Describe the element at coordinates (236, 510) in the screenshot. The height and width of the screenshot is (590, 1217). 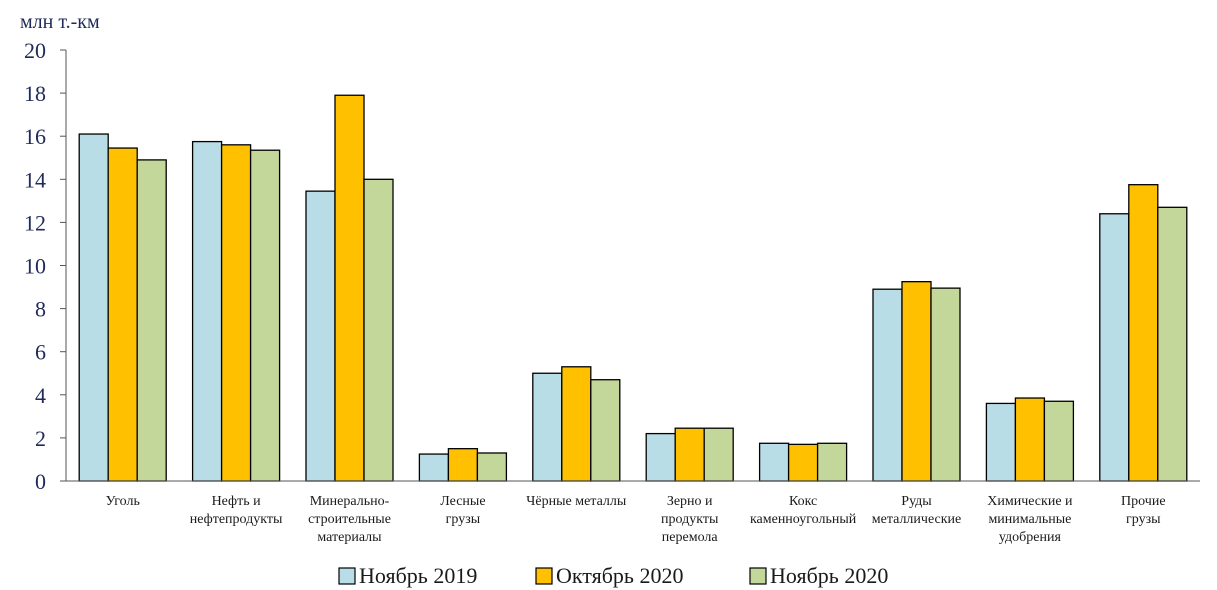
I see `x-tick-label: Нефть и нефтепродукты` at that location.